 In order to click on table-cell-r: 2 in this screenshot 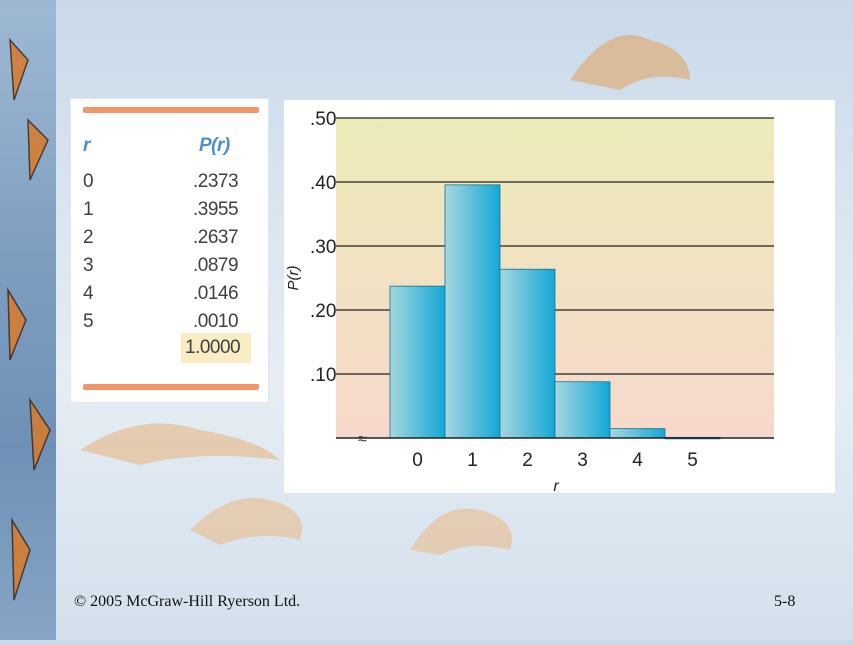, I will do `click(88, 237)`.